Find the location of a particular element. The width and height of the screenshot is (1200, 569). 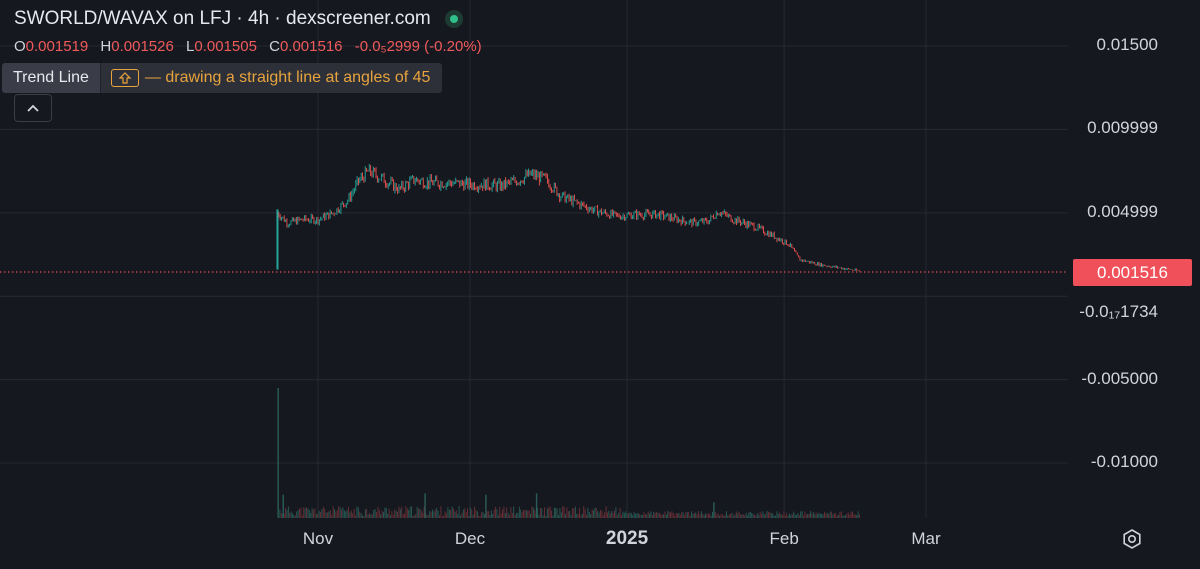

time-tick-label: Feb is located at coordinates (784, 538).